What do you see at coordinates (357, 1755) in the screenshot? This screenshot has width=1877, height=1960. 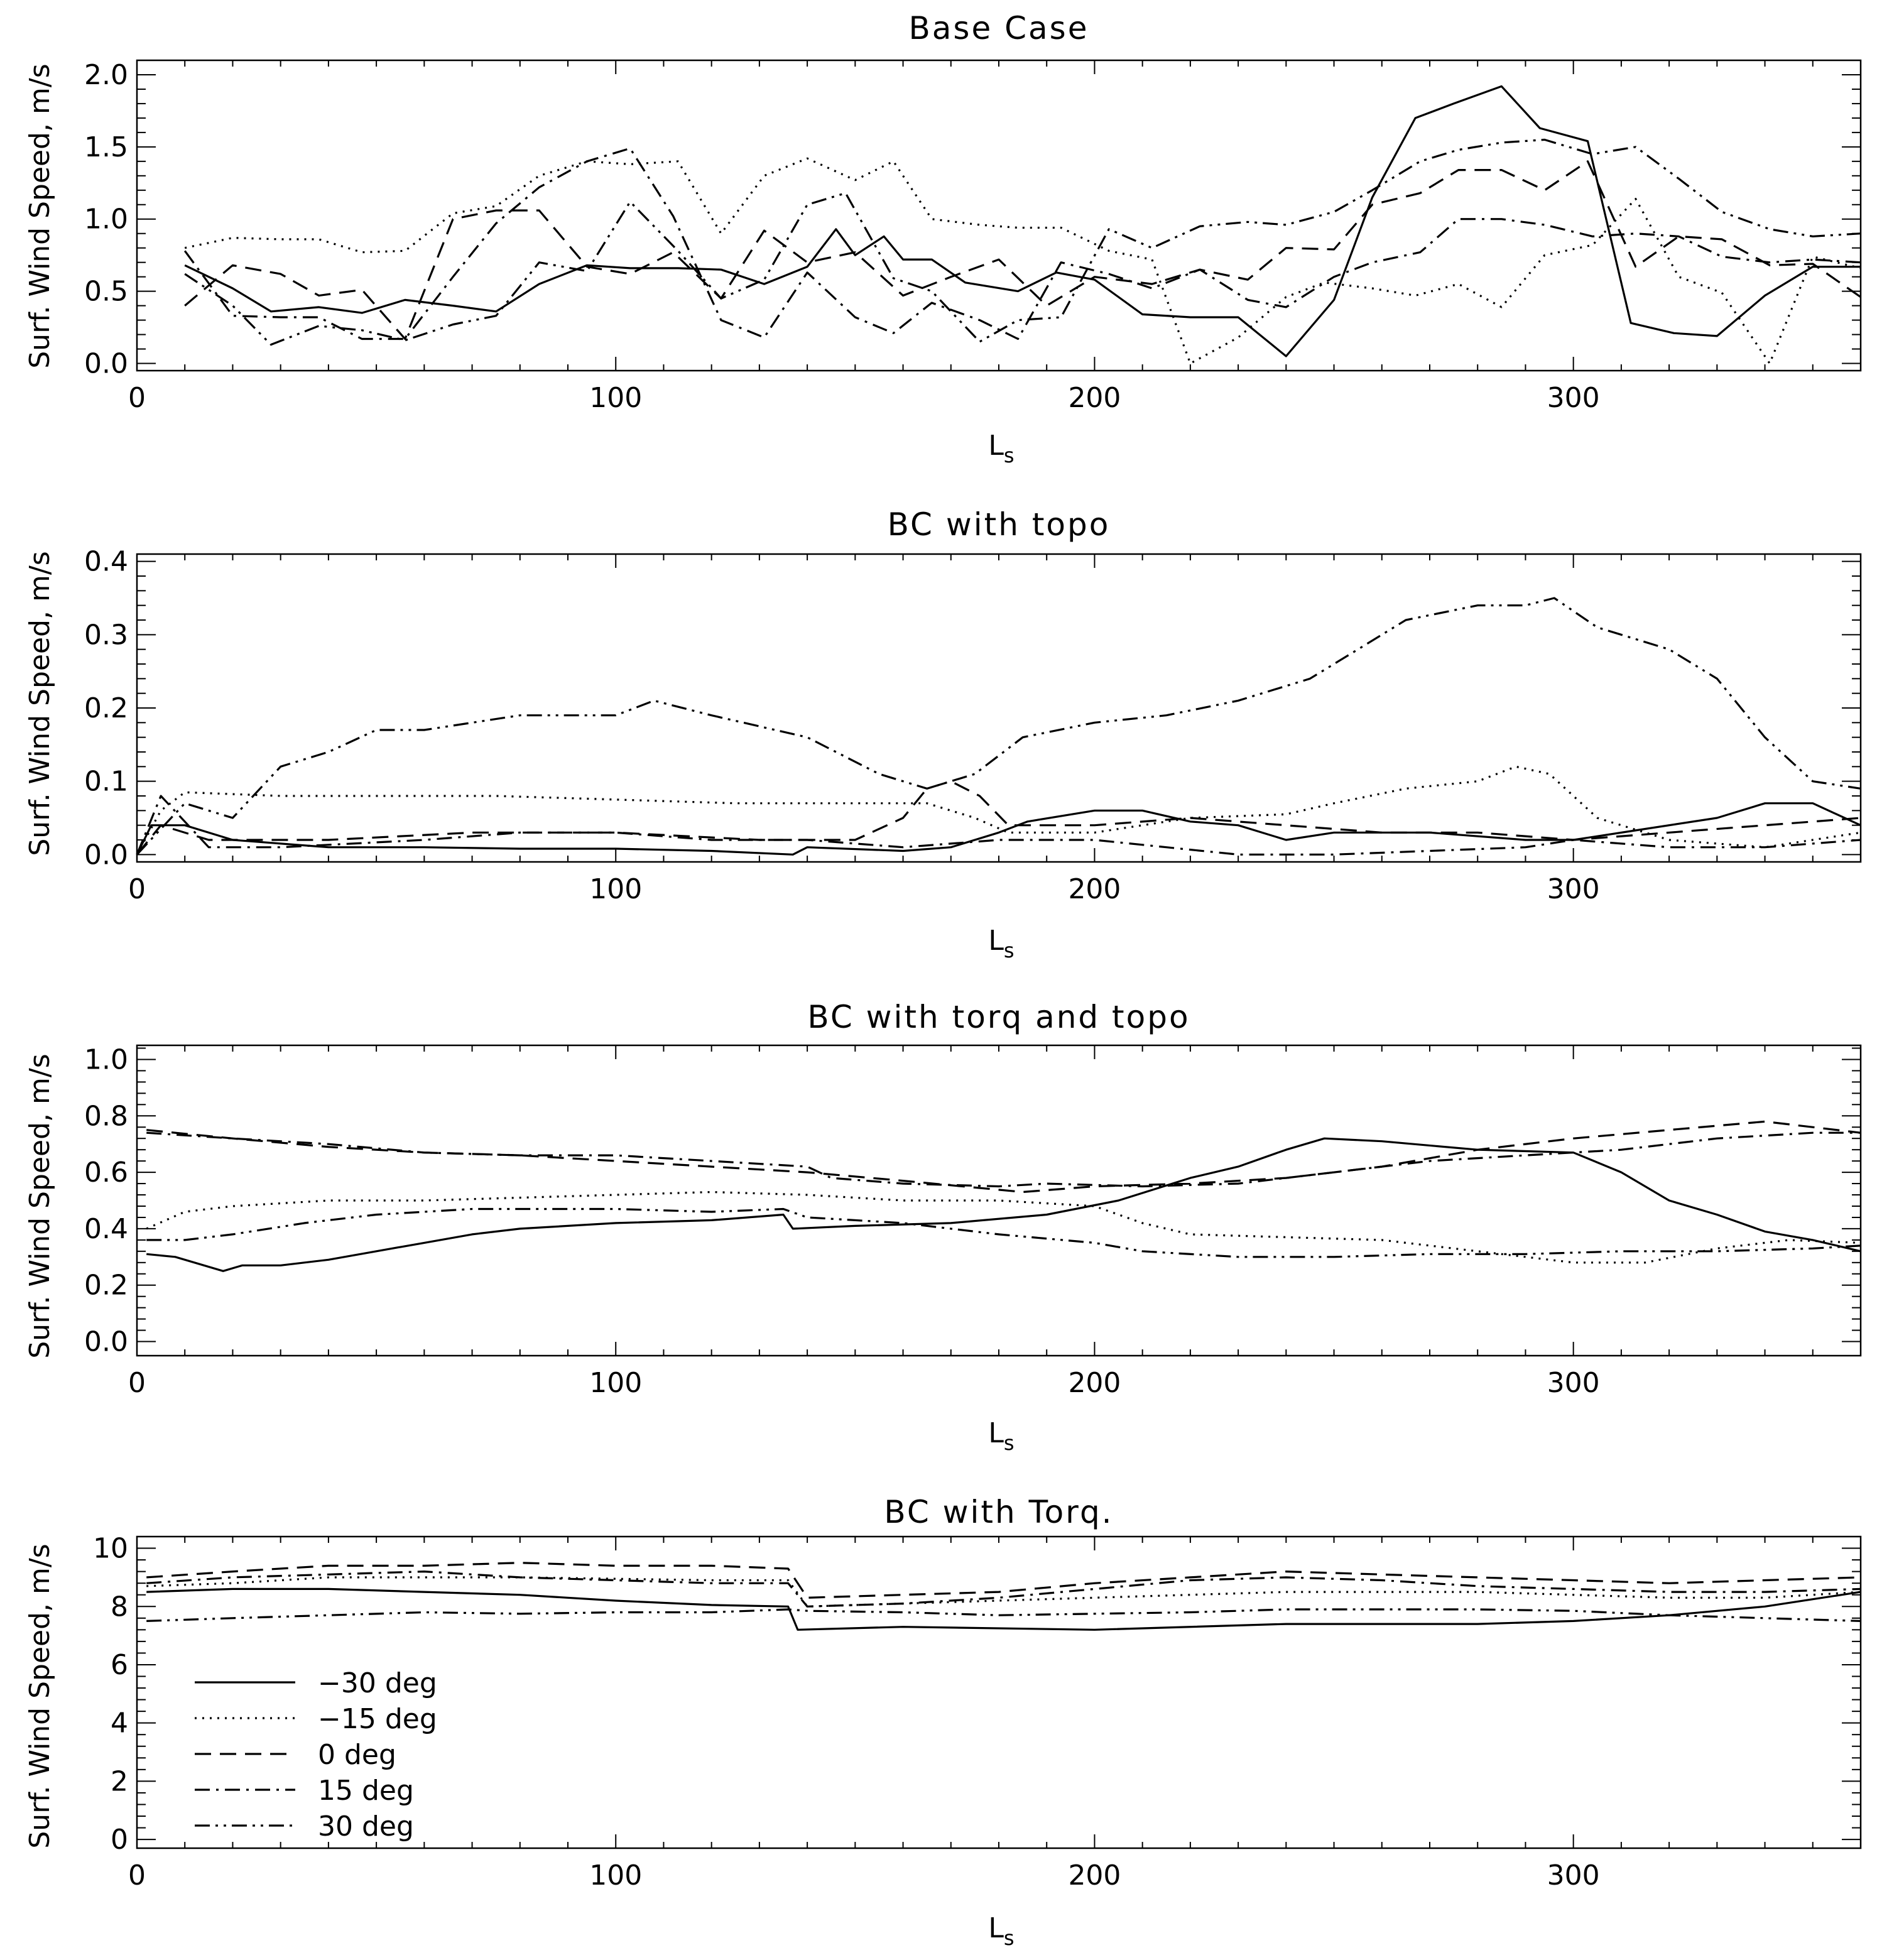 I see `legend-label: 0 deg` at bounding box center [357, 1755].